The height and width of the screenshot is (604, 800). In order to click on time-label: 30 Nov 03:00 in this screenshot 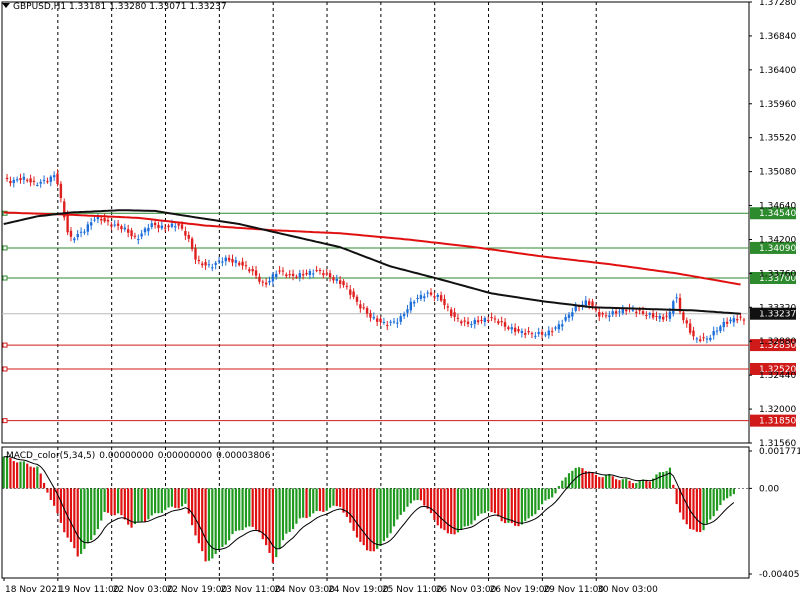, I will do `click(627, 590)`.